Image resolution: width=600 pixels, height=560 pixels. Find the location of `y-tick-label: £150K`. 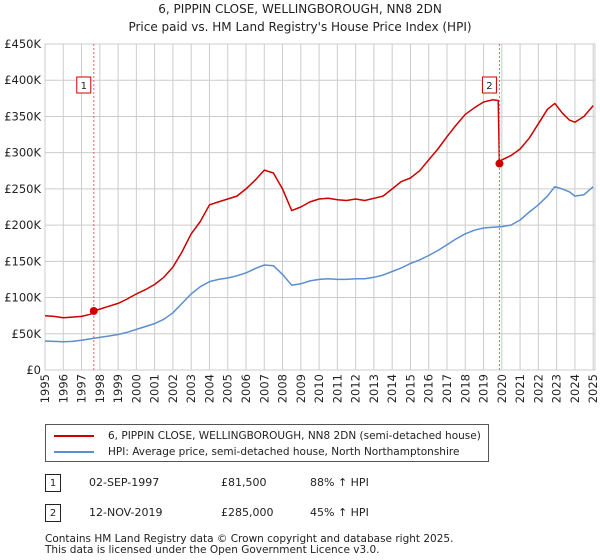

y-tick-label: £150K is located at coordinates (22, 261).